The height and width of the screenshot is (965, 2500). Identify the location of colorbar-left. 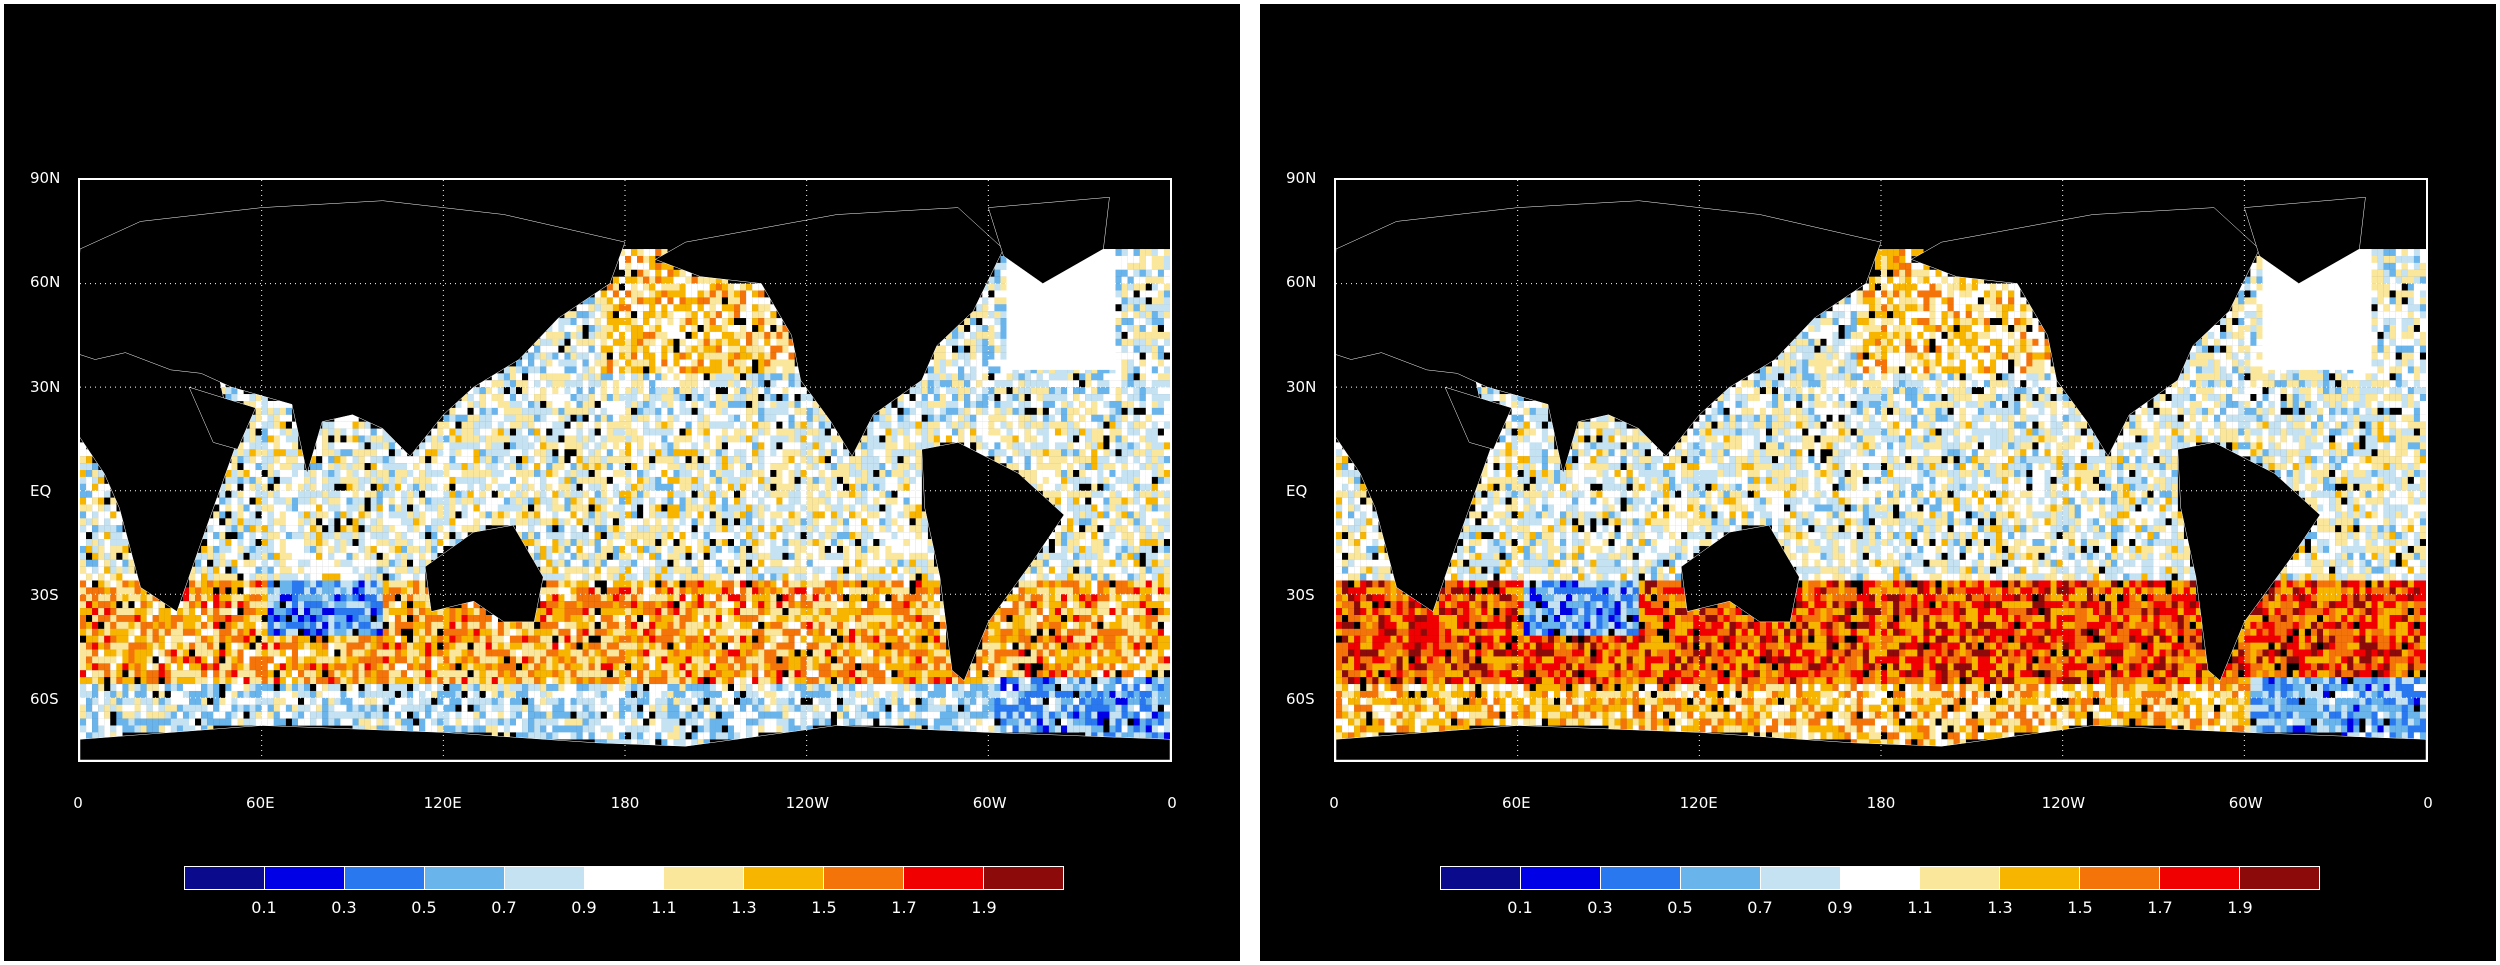
(624, 878).